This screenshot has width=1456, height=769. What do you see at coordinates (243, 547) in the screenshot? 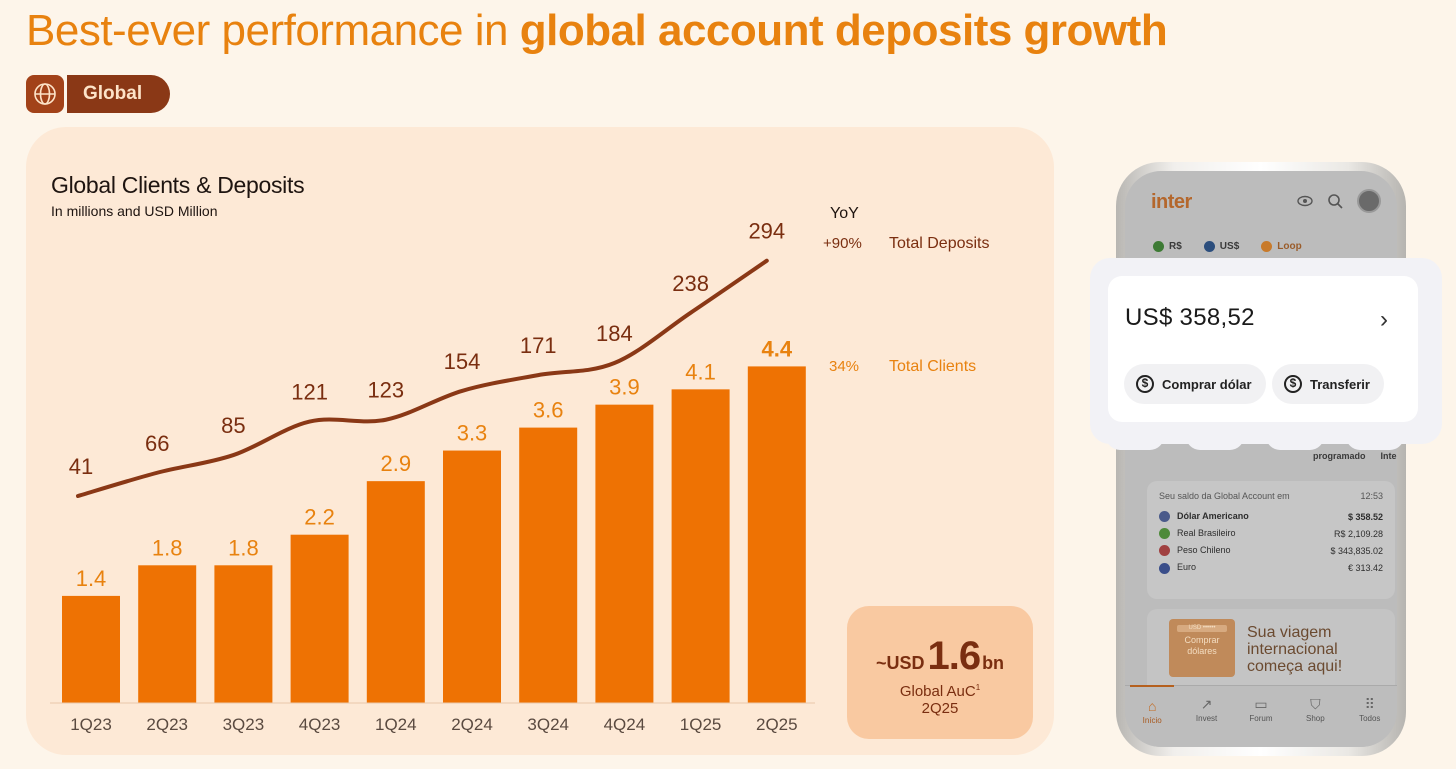
I see `bar-label-3Q23: 1.8` at bounding box center [243, 547].